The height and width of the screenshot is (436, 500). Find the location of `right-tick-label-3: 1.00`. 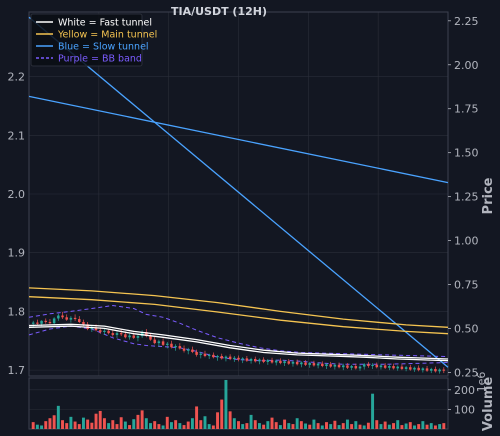

right-tick-label-3: 1.00 is located at coordinates (466, 241).